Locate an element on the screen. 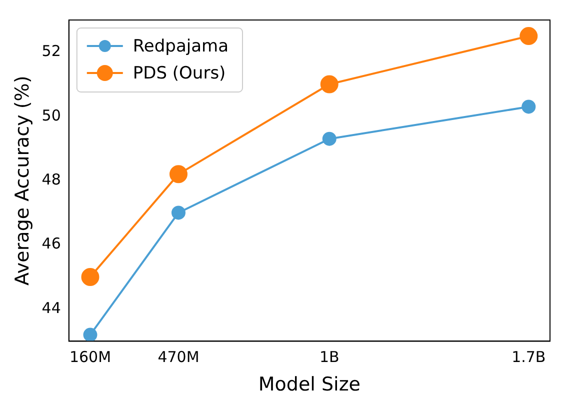 This screenshot has width=570, height=409. y-tick-label: 48 is located at coordinates (51, 179).